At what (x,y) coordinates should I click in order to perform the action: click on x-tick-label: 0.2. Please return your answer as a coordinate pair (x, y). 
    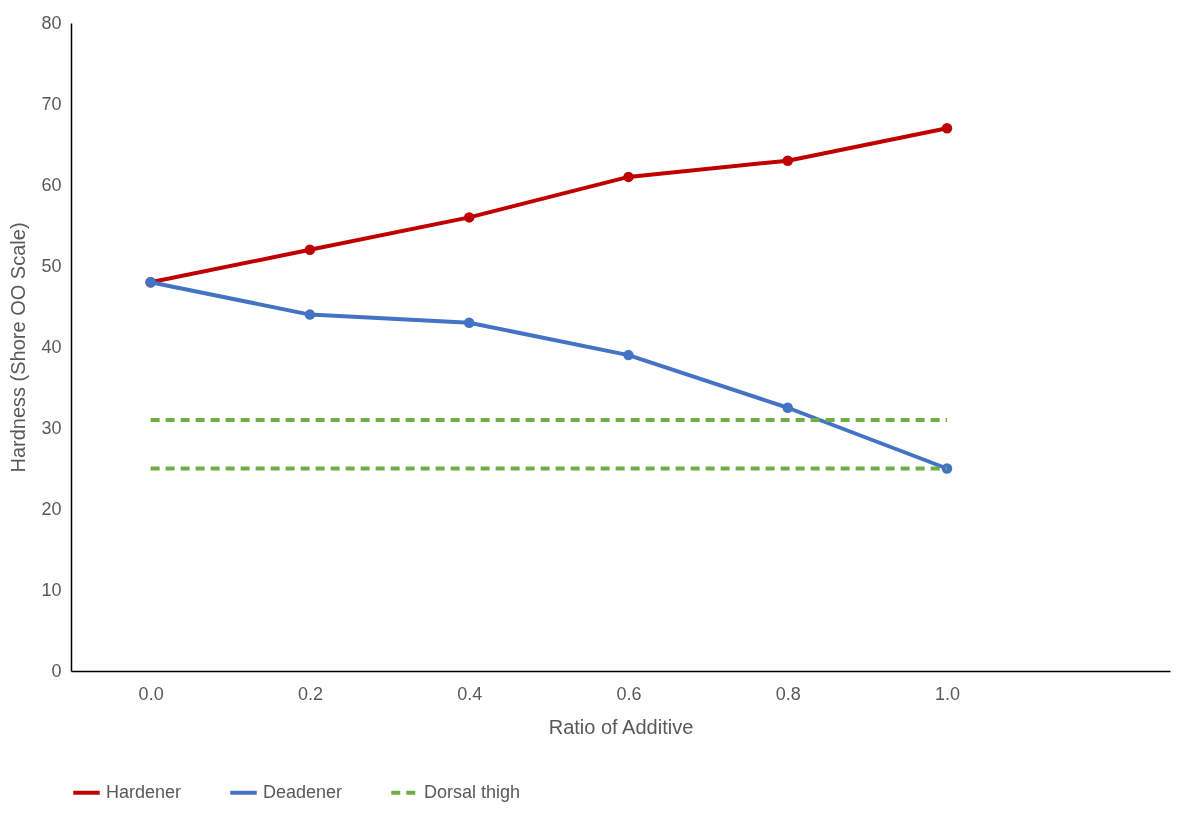
    Looking at the image, I should click on (310, 693).